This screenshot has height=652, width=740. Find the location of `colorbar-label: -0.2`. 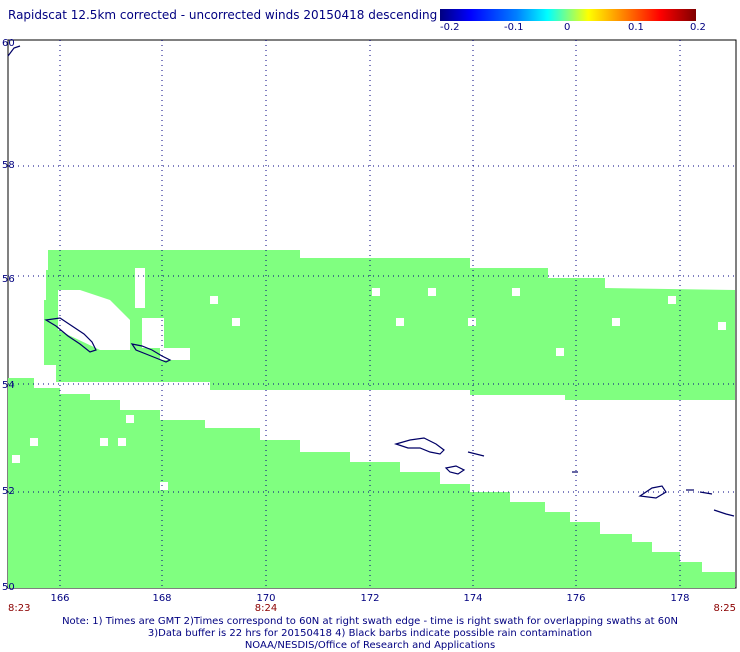

colorbar-label: -0.2 is located at coordinates (450, 27).